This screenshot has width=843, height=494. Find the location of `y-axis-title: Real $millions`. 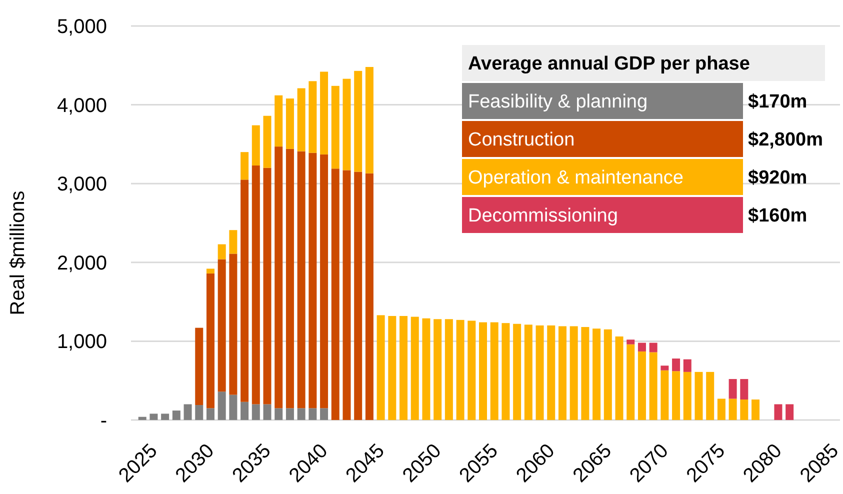

y-axis-title: Real $millions is located at coordinates (18, 253).